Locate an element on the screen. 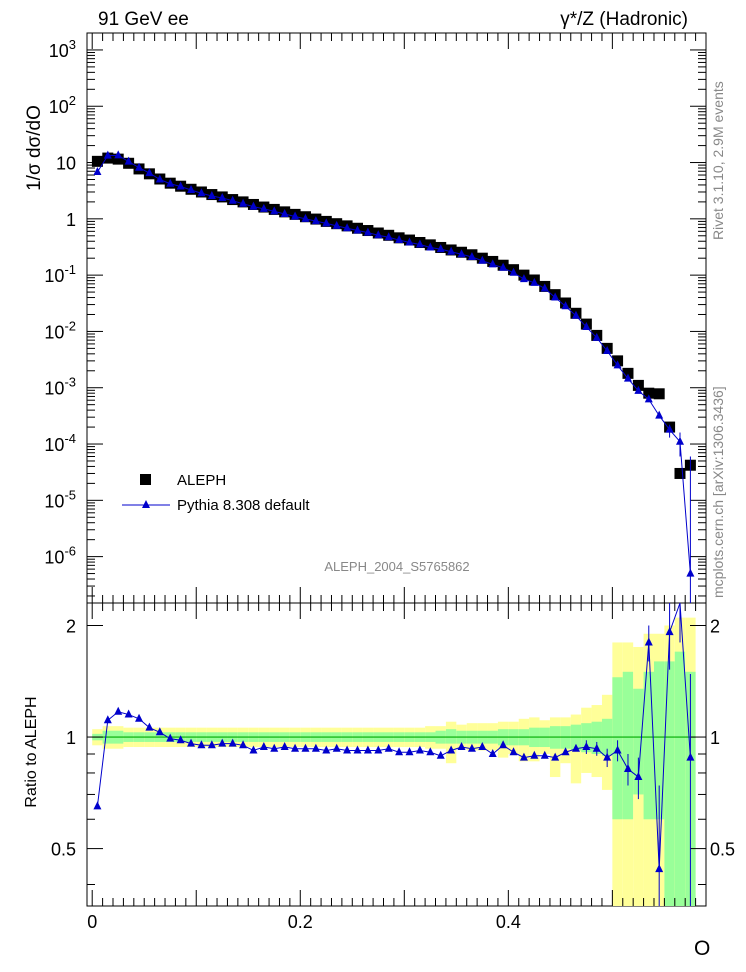 The width and height of the screenshot is (746, 972). legend-pythia-marker is located at coordinates (146, 504).